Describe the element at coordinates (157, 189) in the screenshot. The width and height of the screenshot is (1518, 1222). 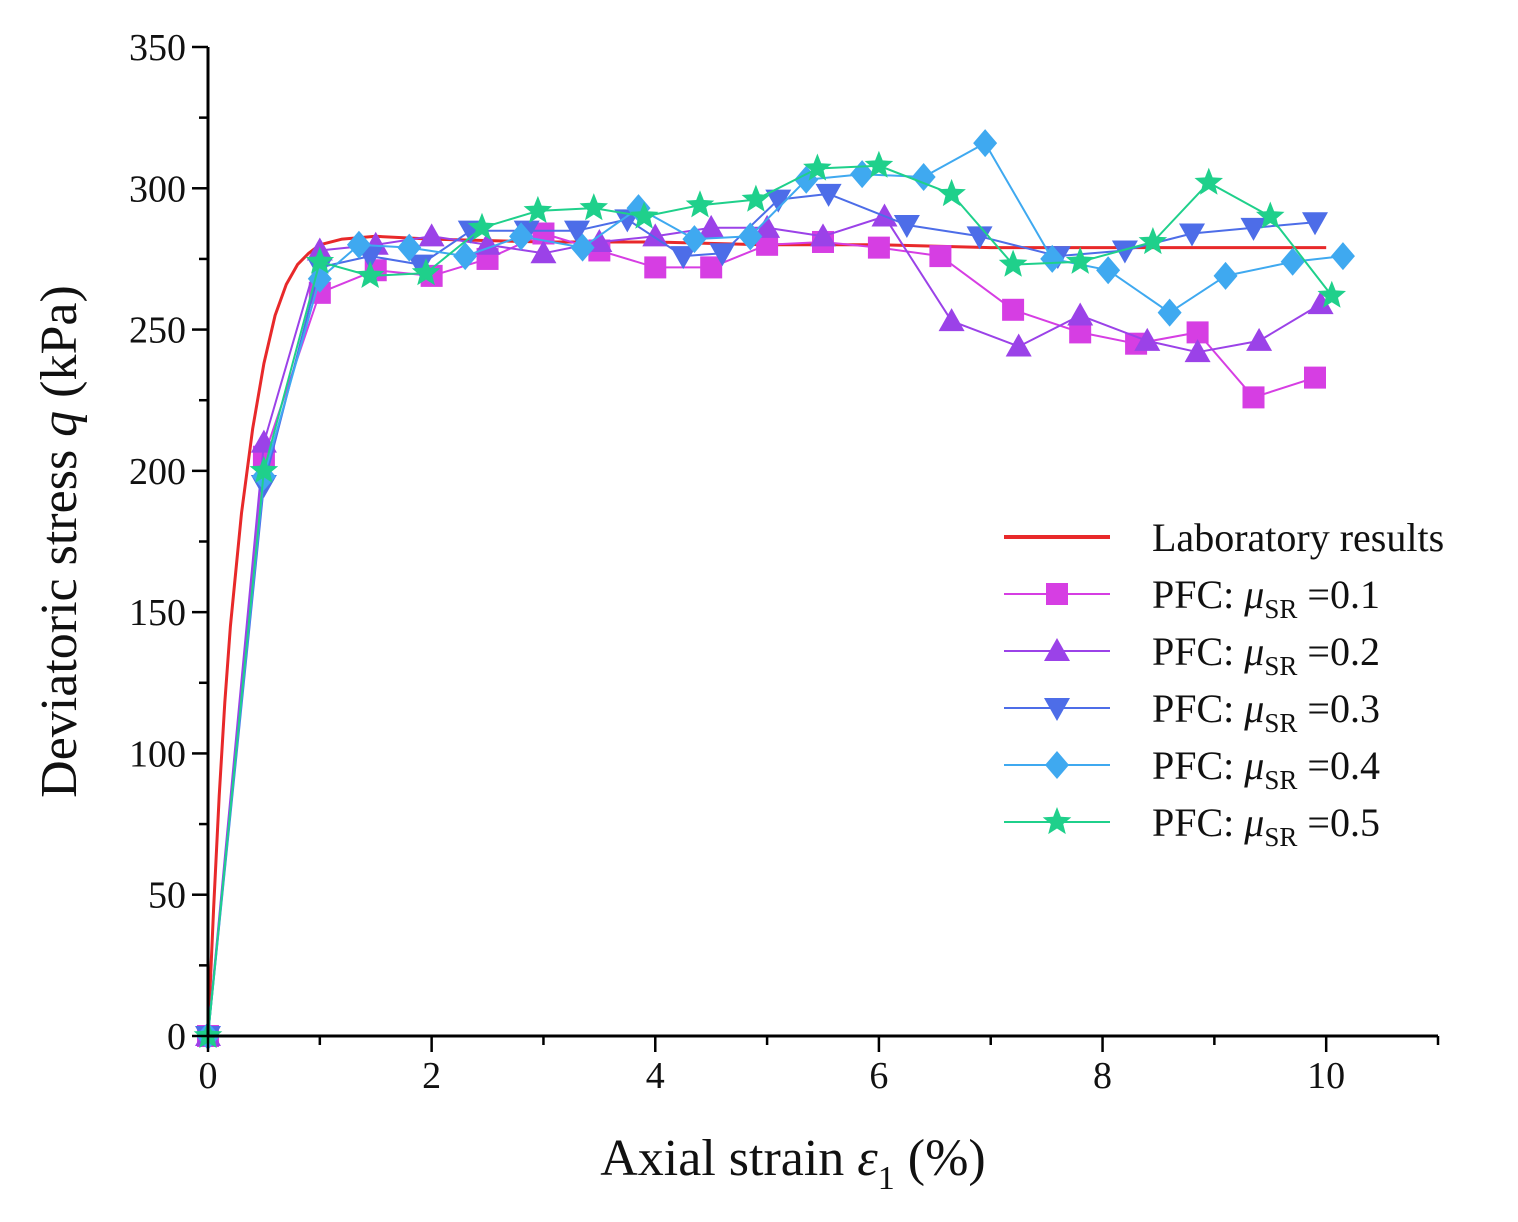
I see `y-tick-label: 300` at that location.